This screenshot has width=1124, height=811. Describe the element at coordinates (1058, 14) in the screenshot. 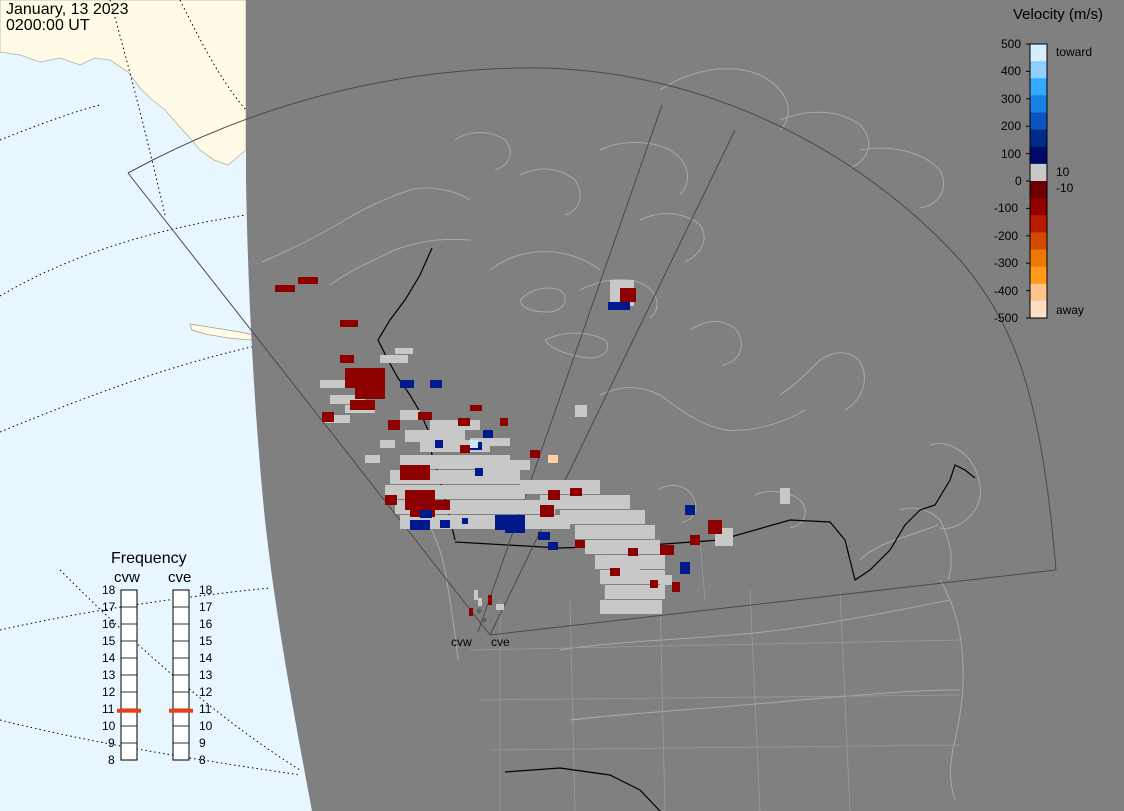

I see `velocity-title: Velocity (m/s)` at that location.